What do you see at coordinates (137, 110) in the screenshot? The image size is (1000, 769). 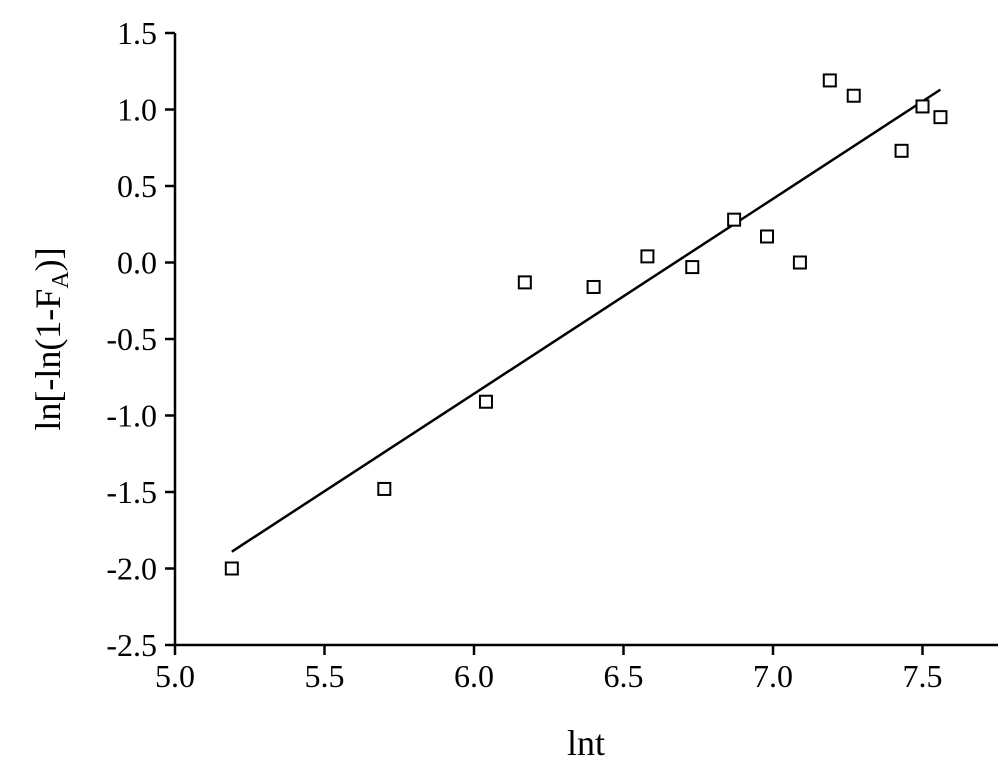 I see `y-tick-label: 1.0` at bounding box center [137, 110].